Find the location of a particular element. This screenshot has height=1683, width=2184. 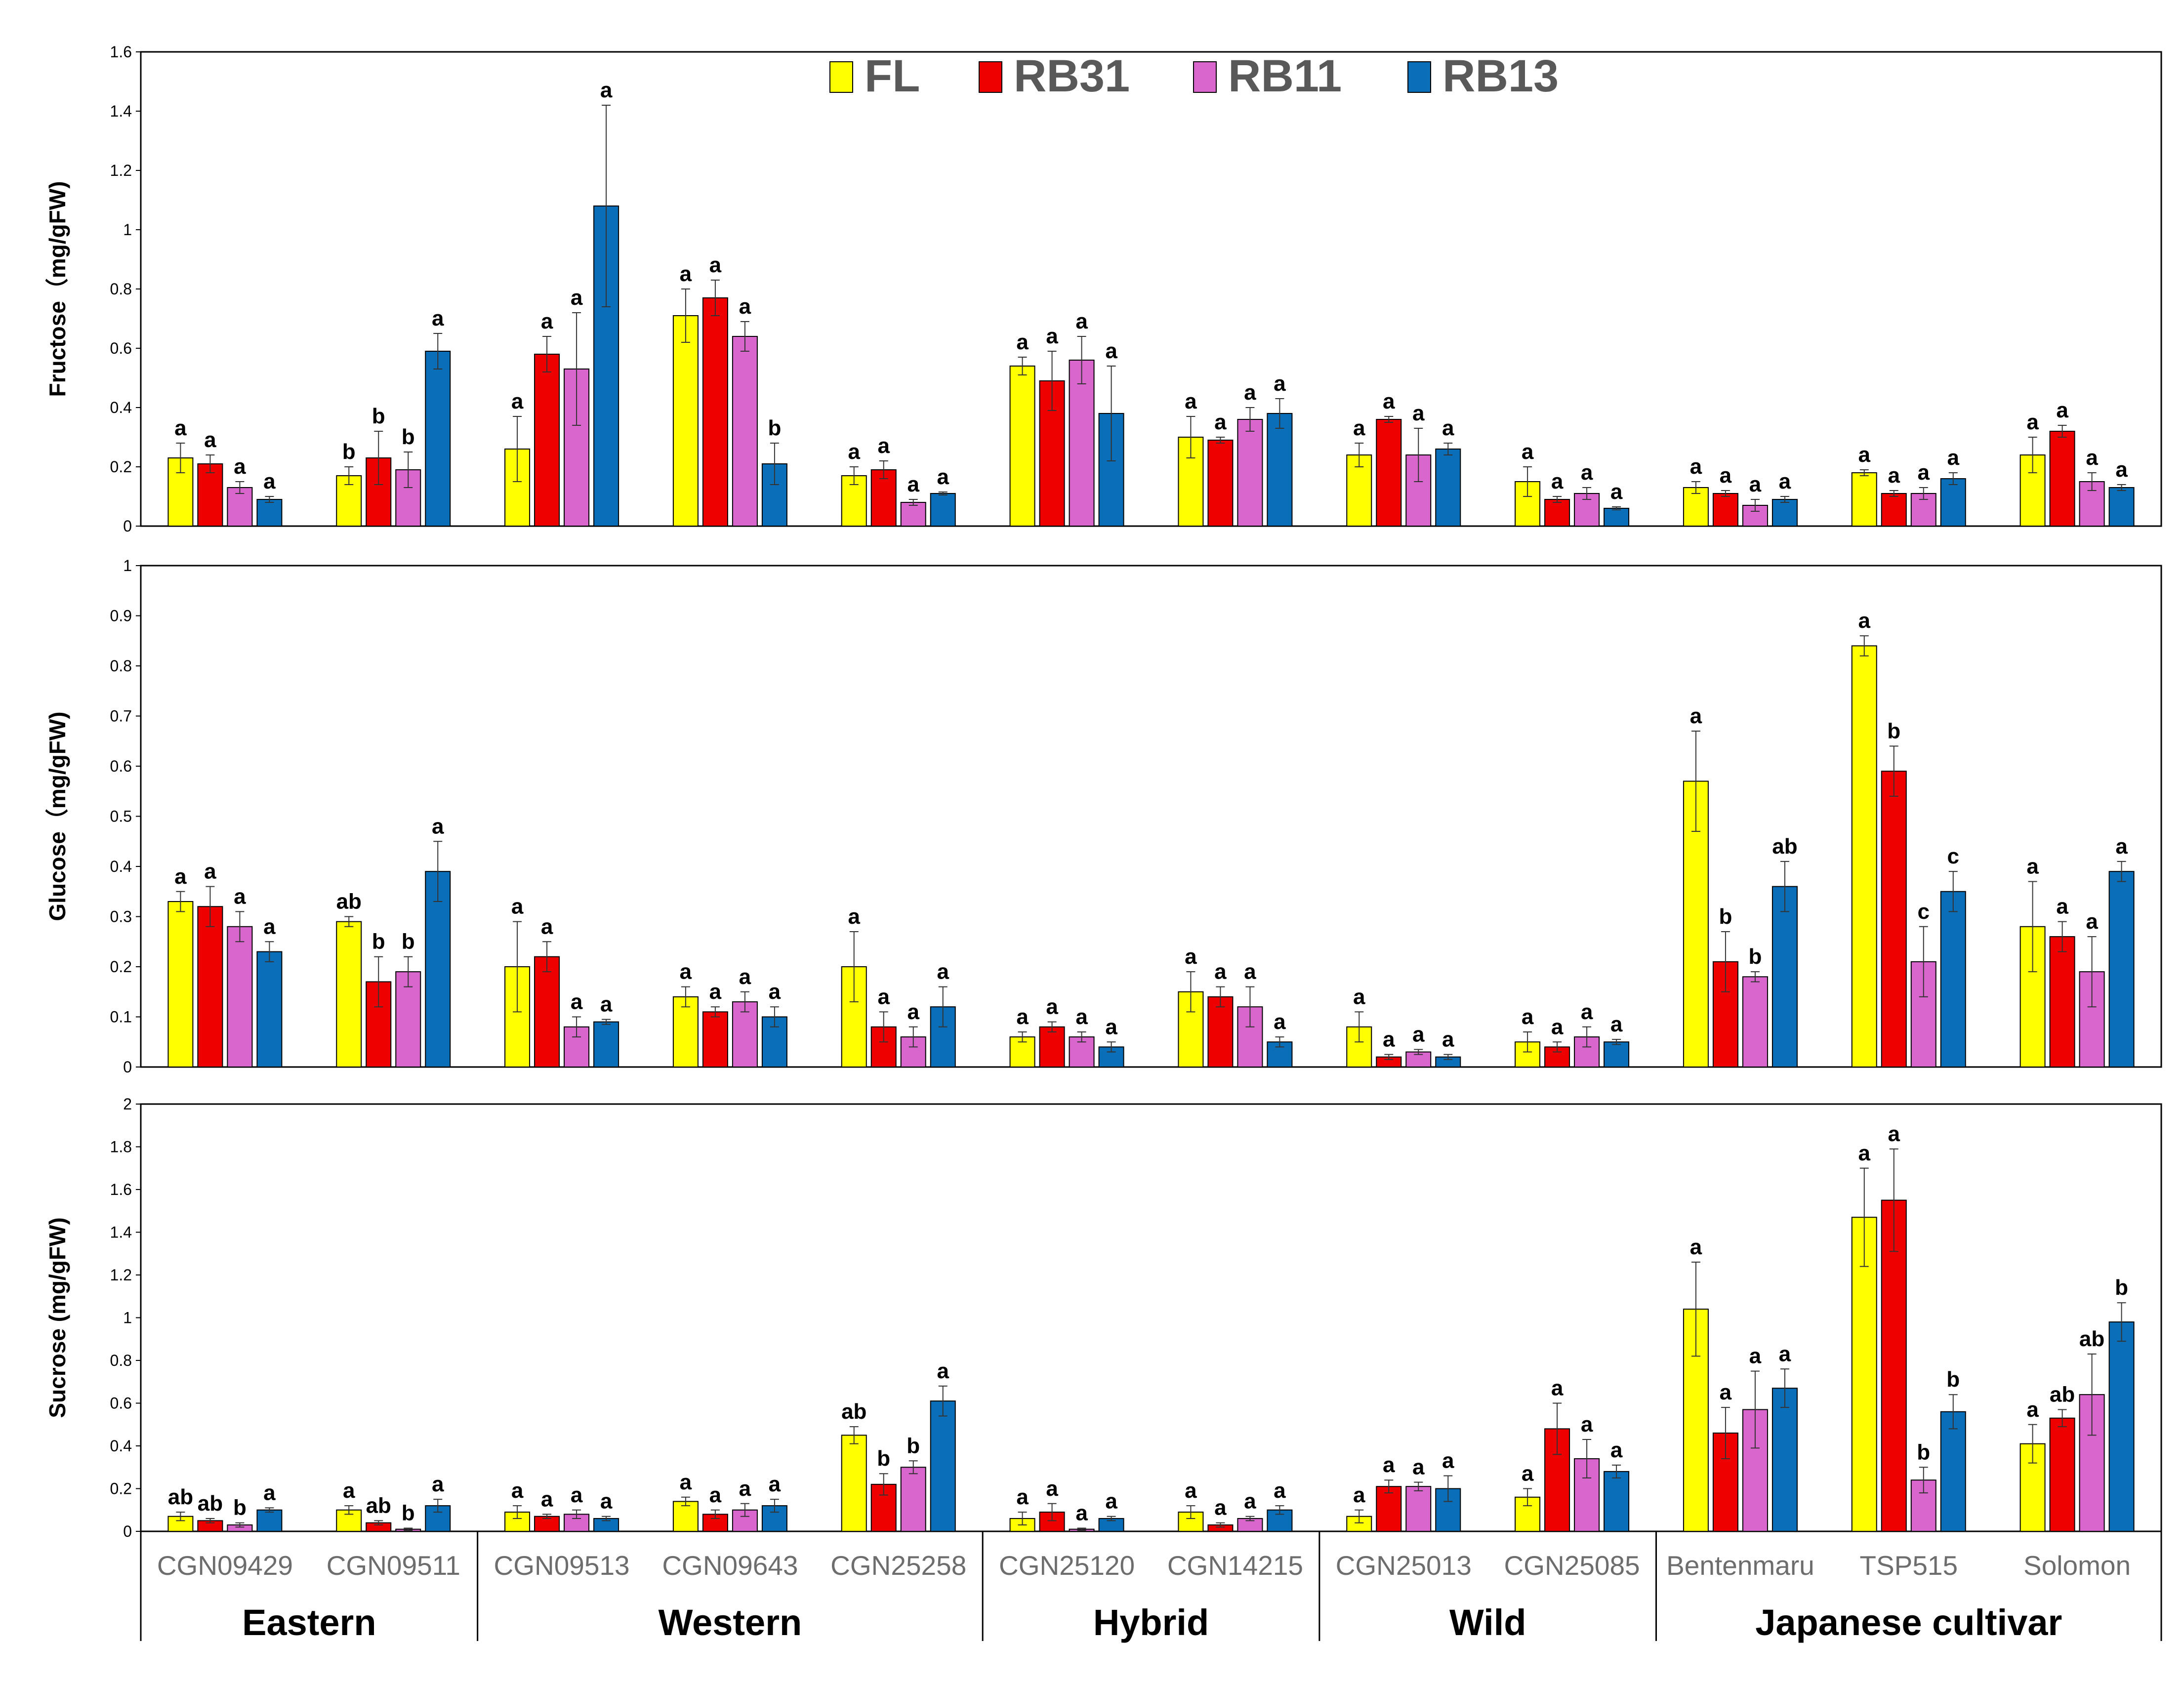

y-tick-label: 0.9 is located at coordinates (121, 616).